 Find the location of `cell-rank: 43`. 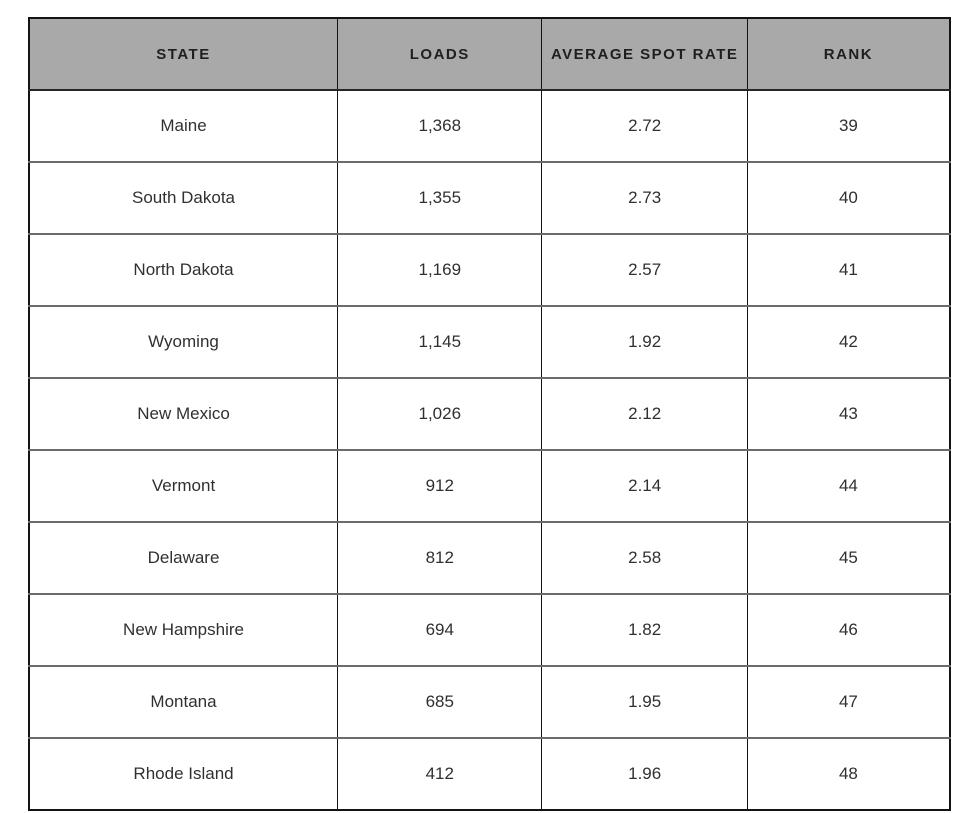

cell-rank: 43 is located at coordinates (848, 414).